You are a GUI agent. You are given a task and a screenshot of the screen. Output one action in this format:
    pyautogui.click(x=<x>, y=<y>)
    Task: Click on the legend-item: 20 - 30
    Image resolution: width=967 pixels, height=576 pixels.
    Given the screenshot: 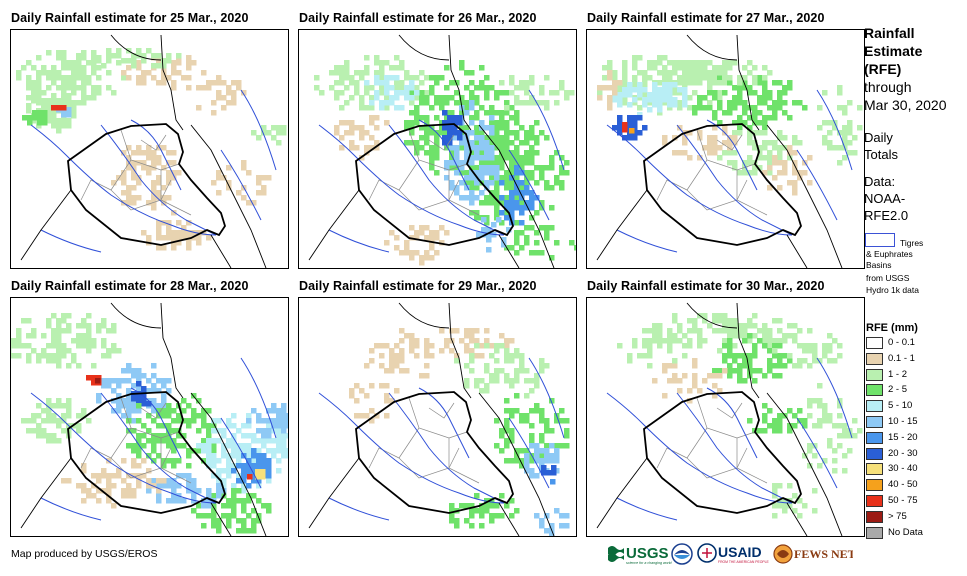 What is the action you would take?
    pyautogui.click(x=914, y=454)
    